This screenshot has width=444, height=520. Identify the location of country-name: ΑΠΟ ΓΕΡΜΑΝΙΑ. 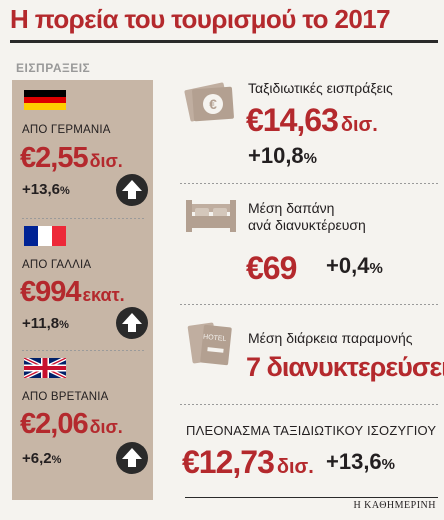
(66, 130).